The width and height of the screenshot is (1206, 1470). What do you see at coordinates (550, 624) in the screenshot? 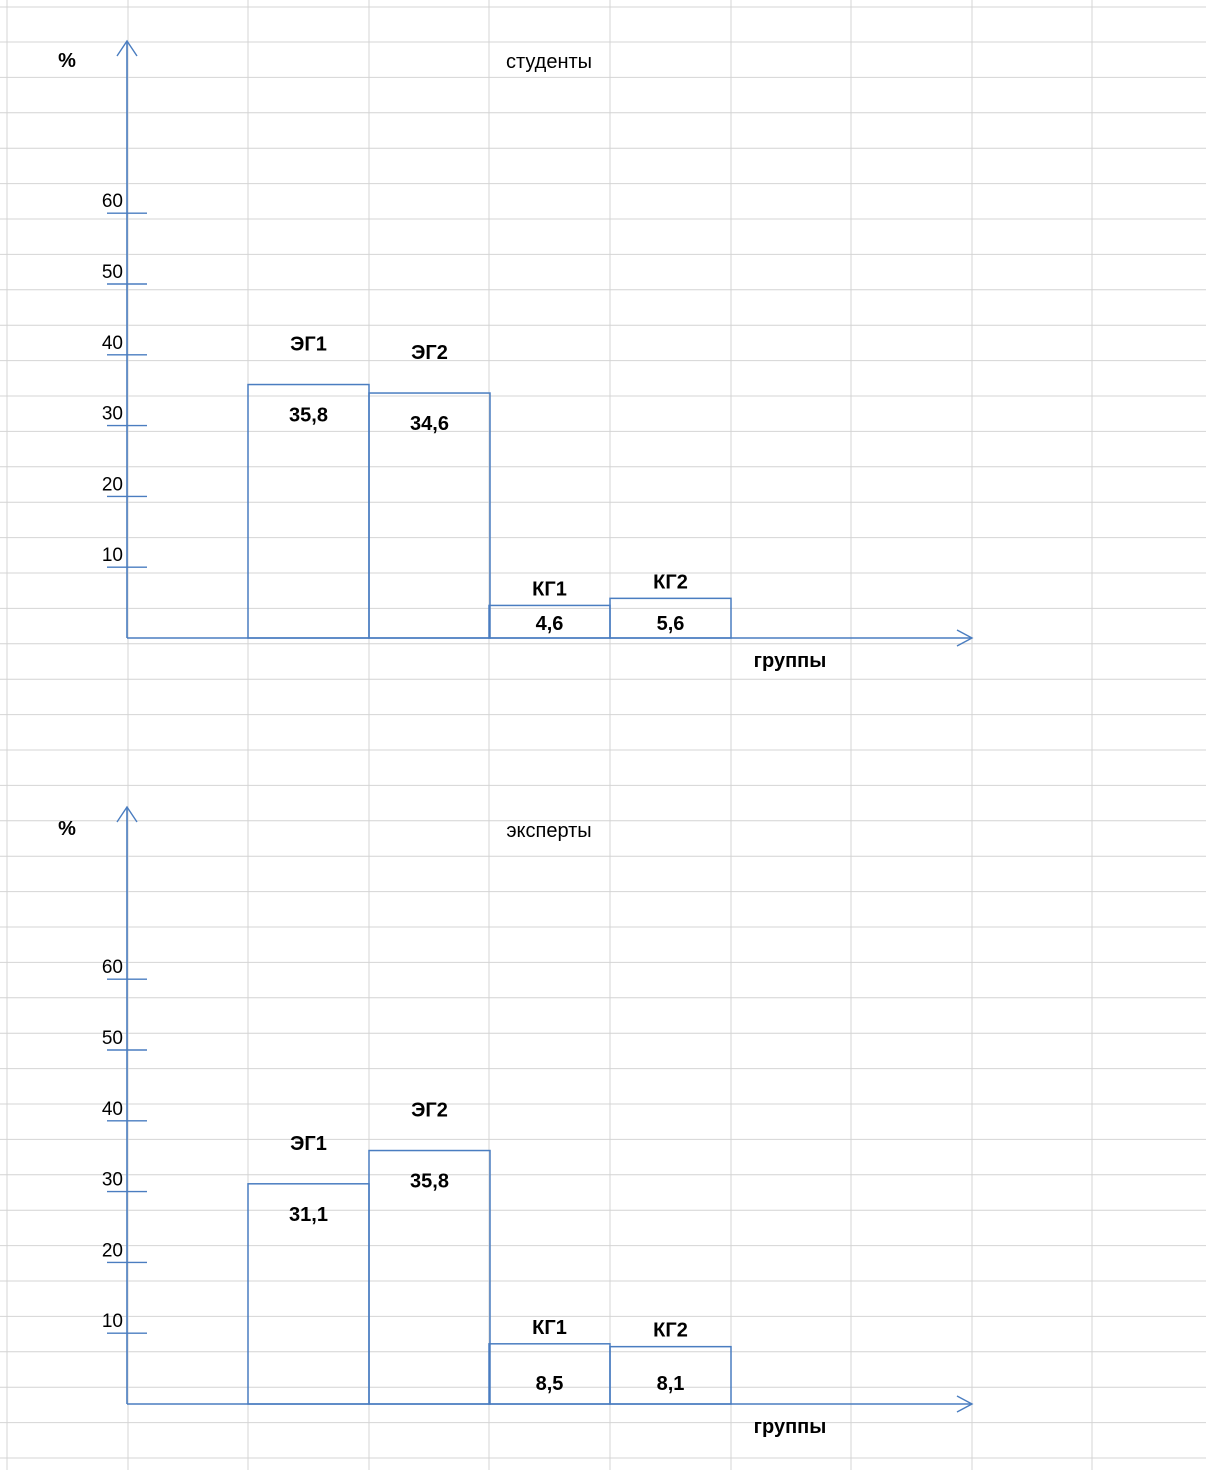
I see `bar-value-label: 4,6` at bounding box center [550, 624].